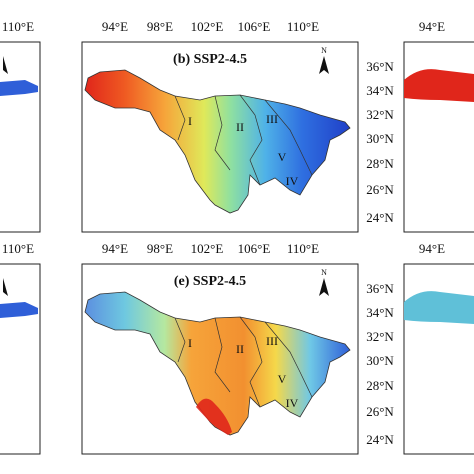  Describe the element at coordinates (210, 59) in the screenshot. I see `panel-title: (b) SSP2-4.5` at that location.